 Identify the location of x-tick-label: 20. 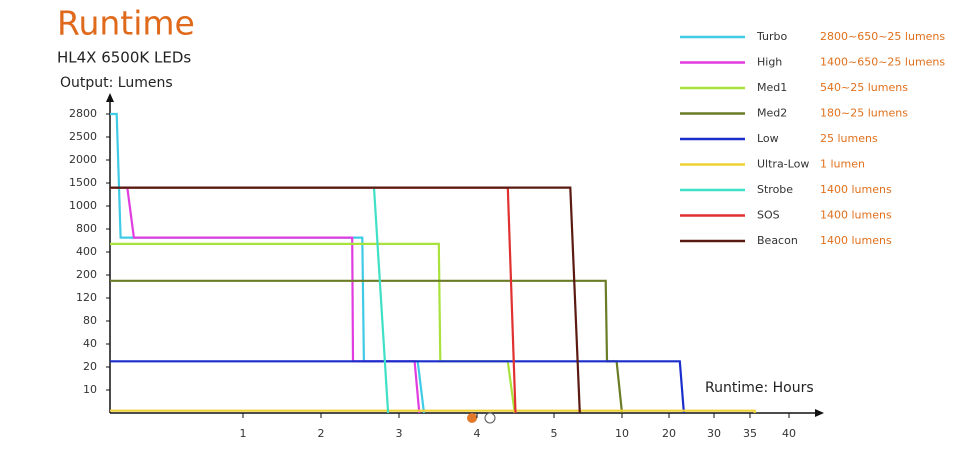
(669, 433).